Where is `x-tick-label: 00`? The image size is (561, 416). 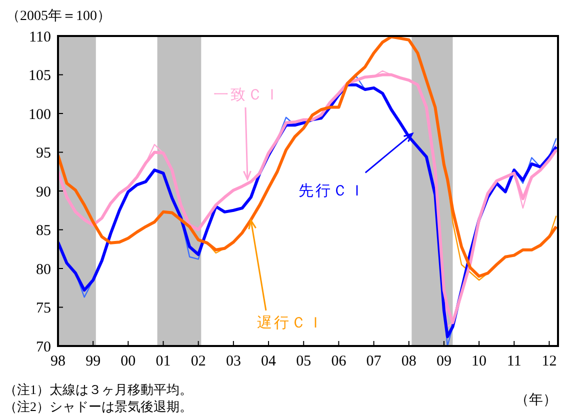
x-tick-label: 00 is located at coordinates (128, 362).